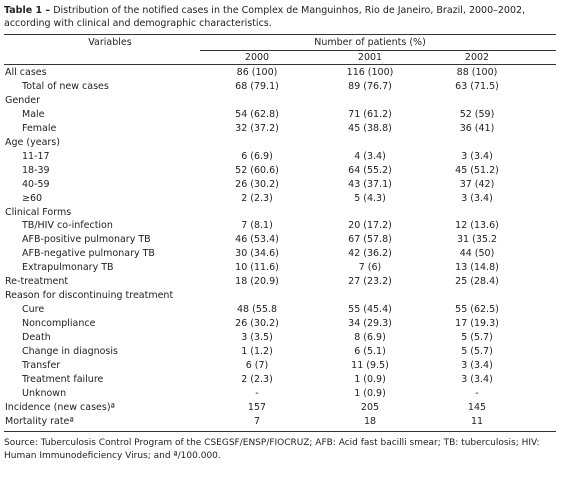 The height and width of the screenshot is (487, 562). What do you see at coordinates (370, 198) in the screenshot?
I see `cell-value: 5 (4.3)` at bounding box center [370, 198].